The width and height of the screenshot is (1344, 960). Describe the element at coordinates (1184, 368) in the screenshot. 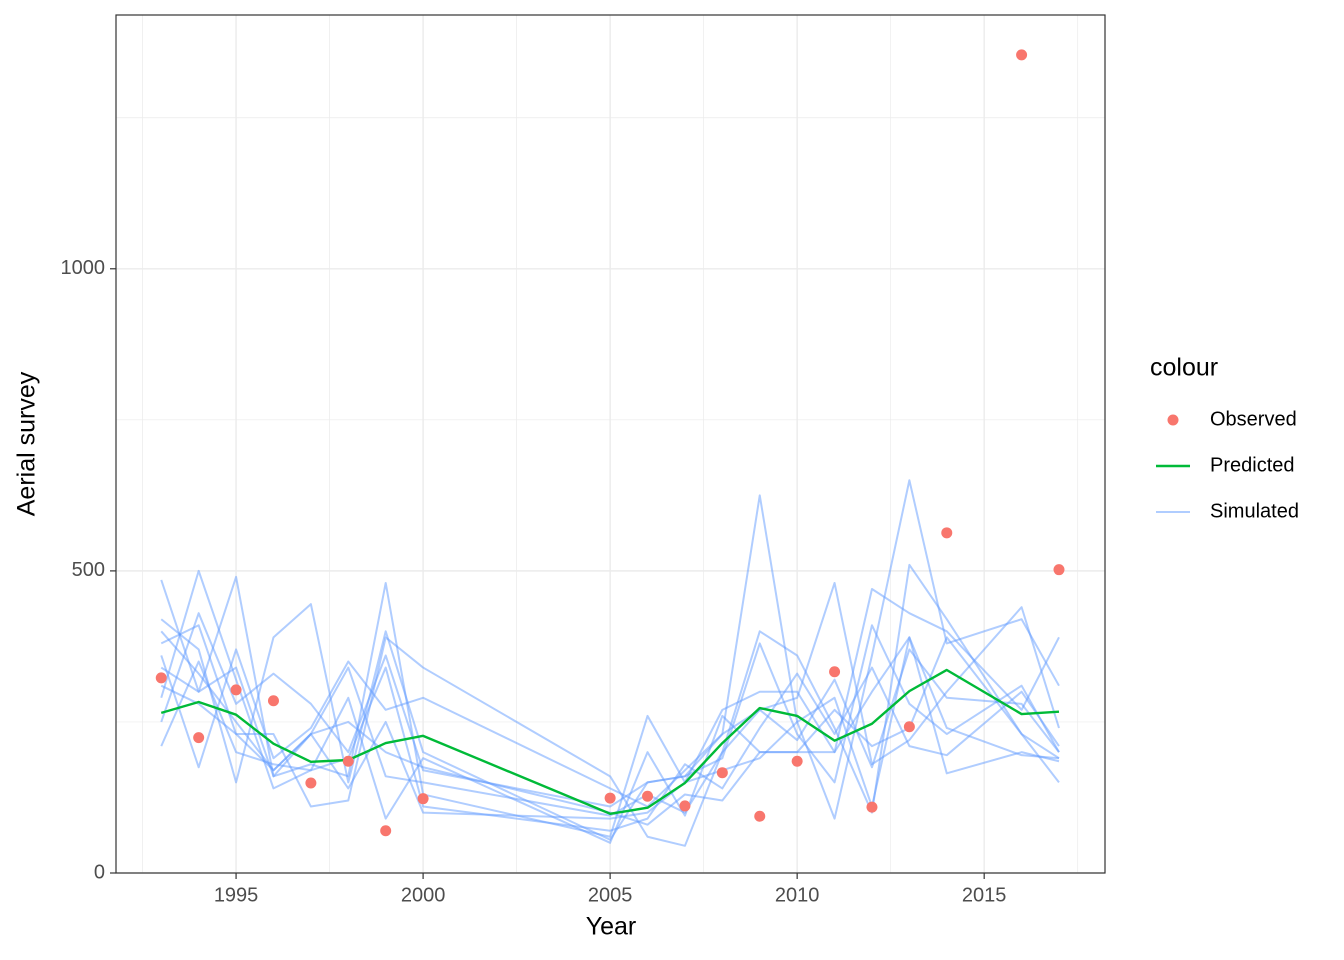

I see `legend-title: colour` at that location.